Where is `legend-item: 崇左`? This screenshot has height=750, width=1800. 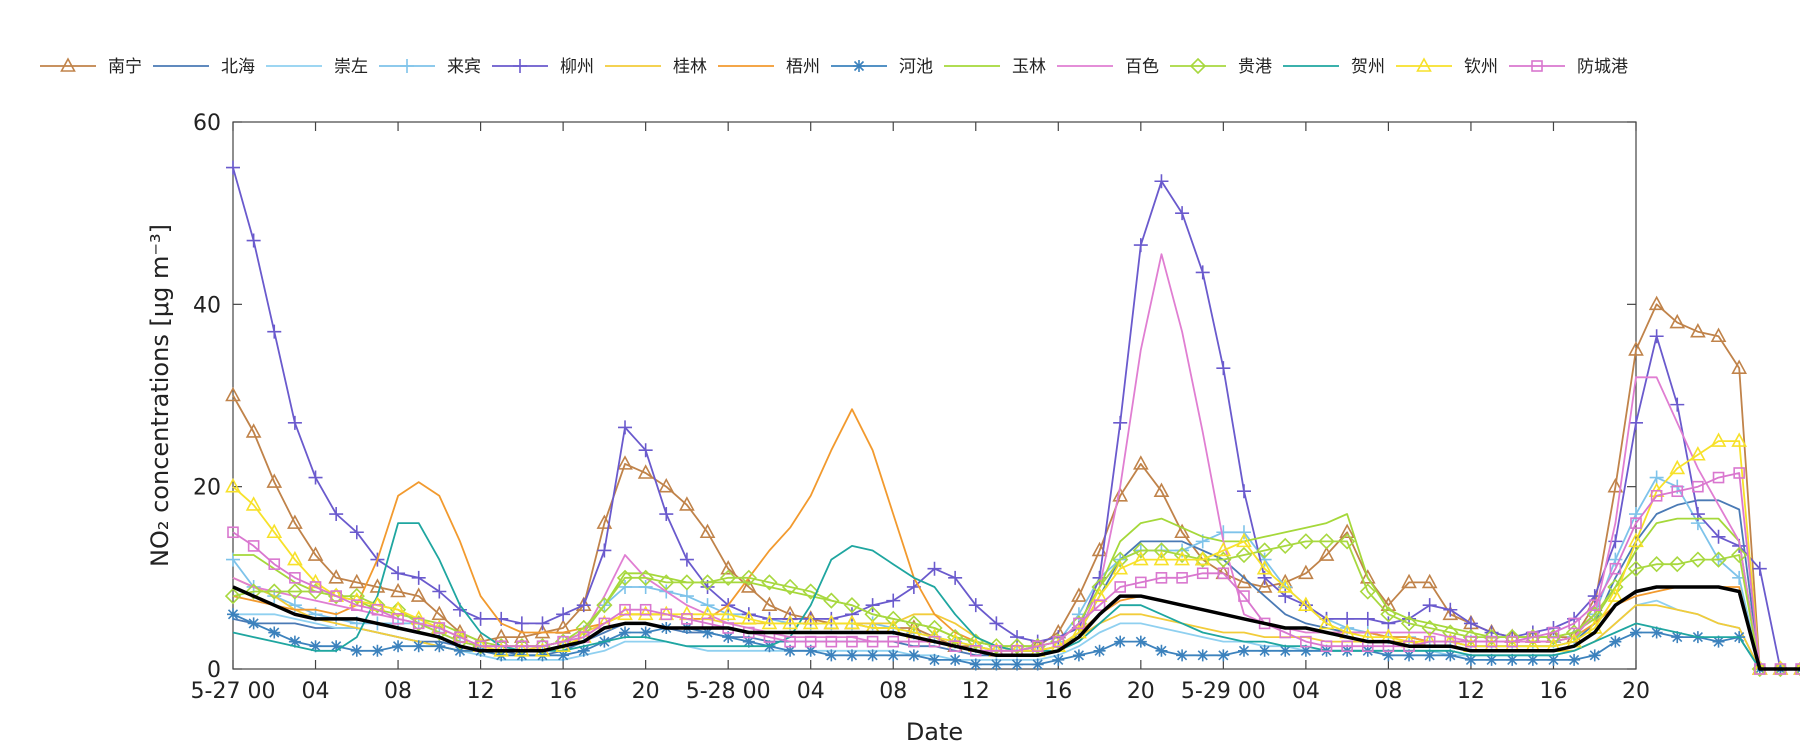 legend-item: 崇左 is located at coordinates (317, 67).